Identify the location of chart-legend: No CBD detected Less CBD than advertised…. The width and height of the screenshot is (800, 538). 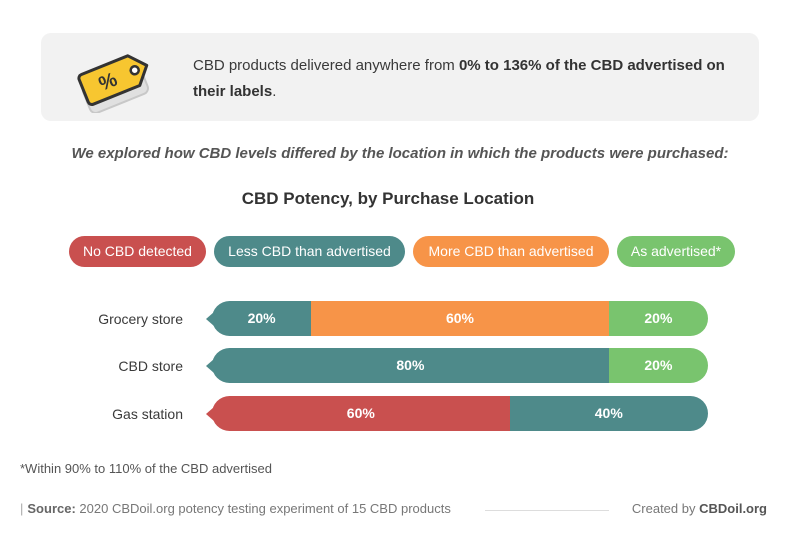
(400, 252).